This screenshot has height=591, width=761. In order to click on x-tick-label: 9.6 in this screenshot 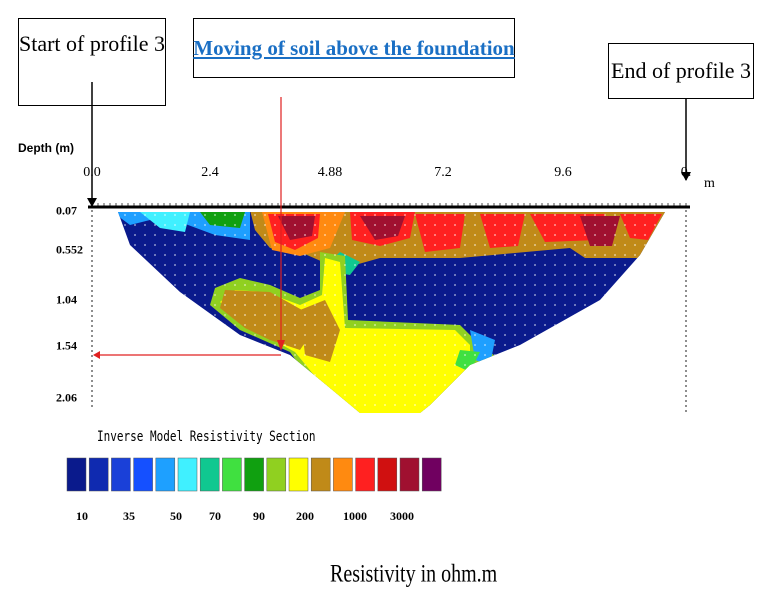, I will do `click(563, 172)`.